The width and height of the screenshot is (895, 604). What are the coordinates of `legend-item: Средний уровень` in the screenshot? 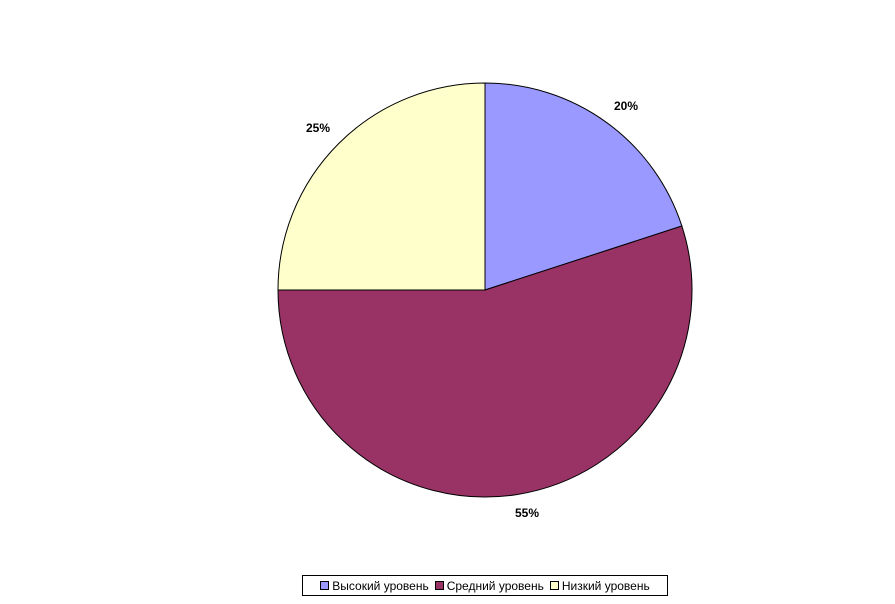 It's located at (489, 585).